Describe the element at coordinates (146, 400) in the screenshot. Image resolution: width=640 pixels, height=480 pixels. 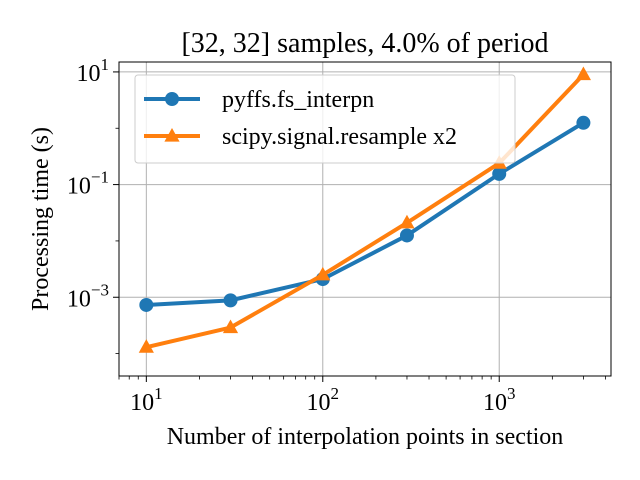
I see `x-tick-label: 10¹` at that location.